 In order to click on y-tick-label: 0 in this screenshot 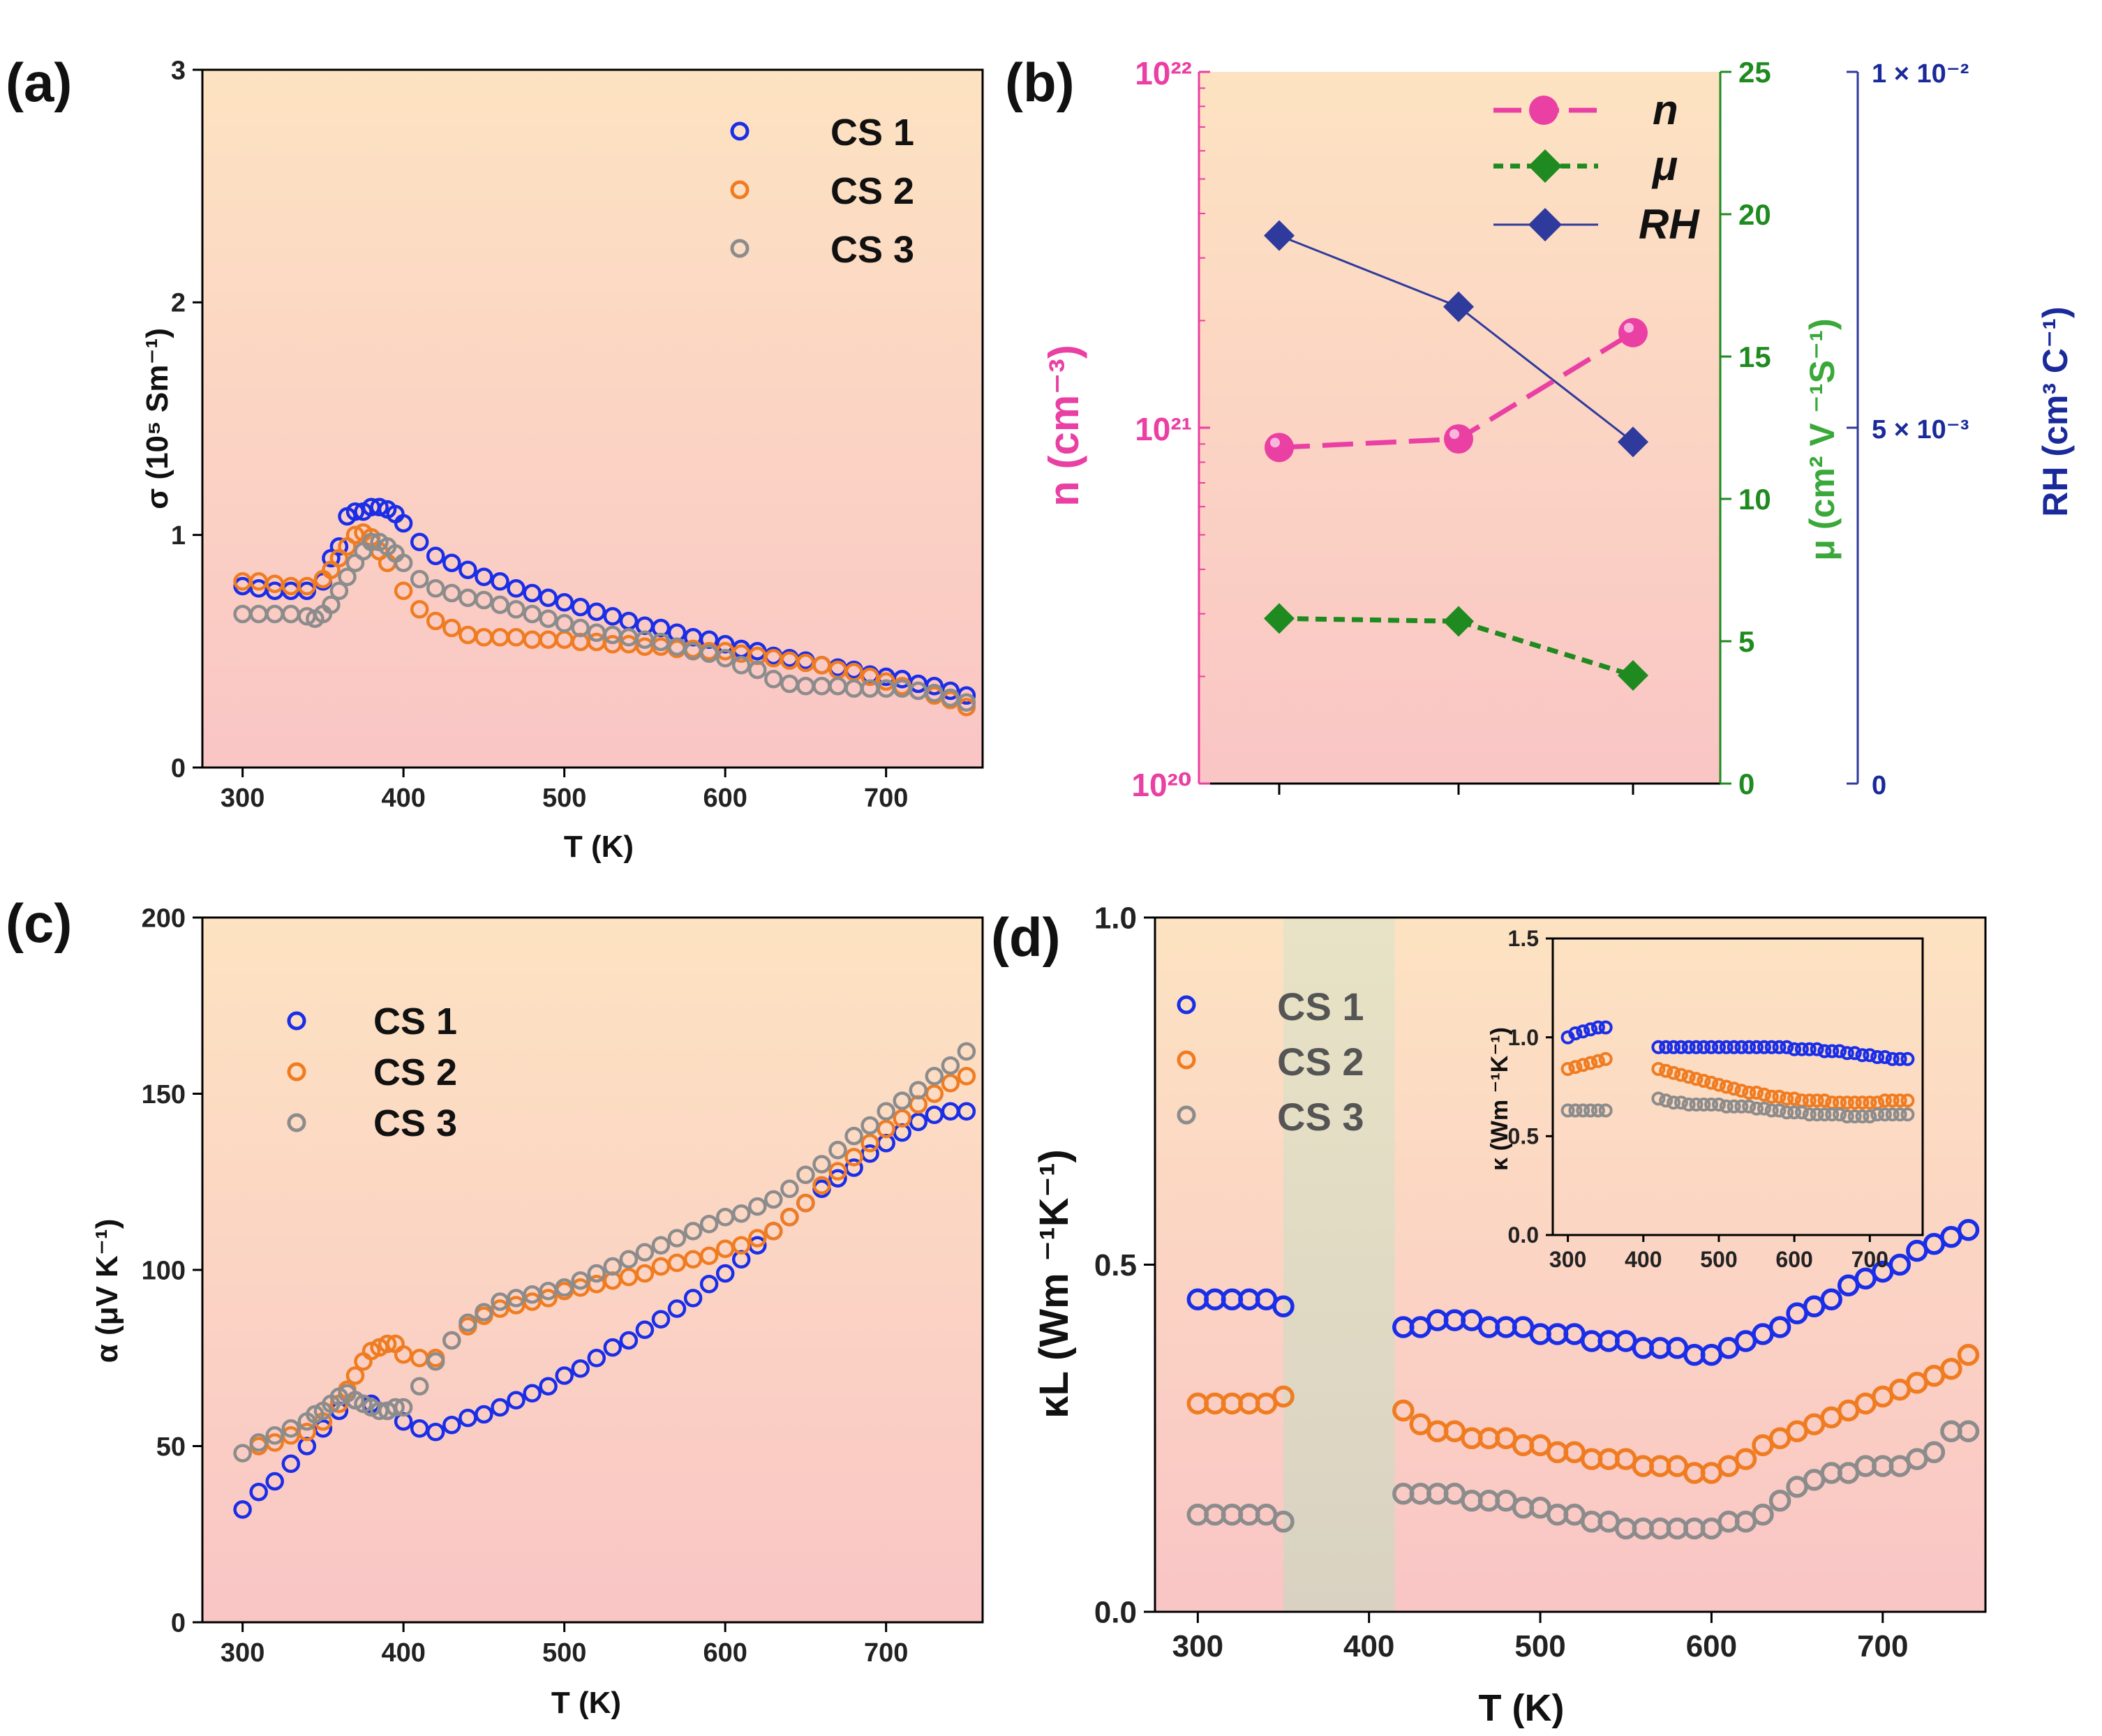, I will do `click(179, 1623)`.